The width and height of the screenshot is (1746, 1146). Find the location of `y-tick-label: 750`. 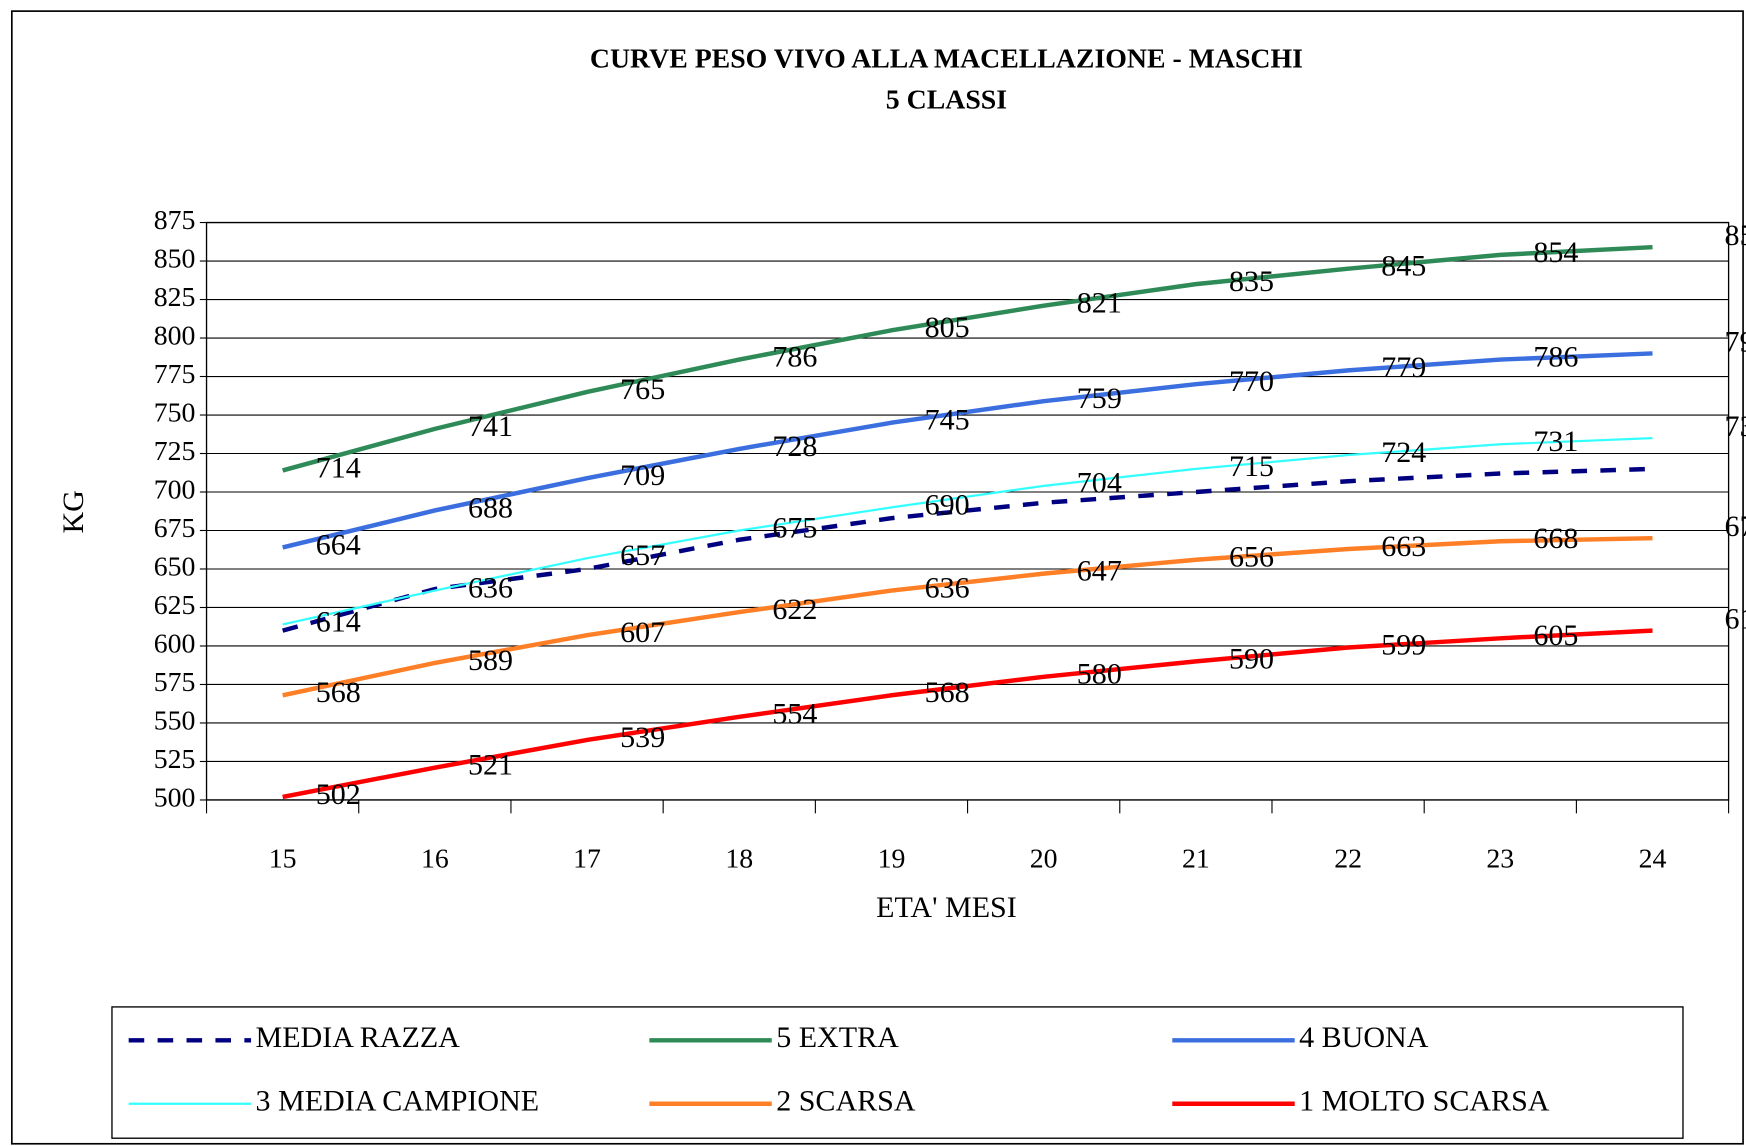

y-tick-label: 750 is located at coordinates (175, 412).